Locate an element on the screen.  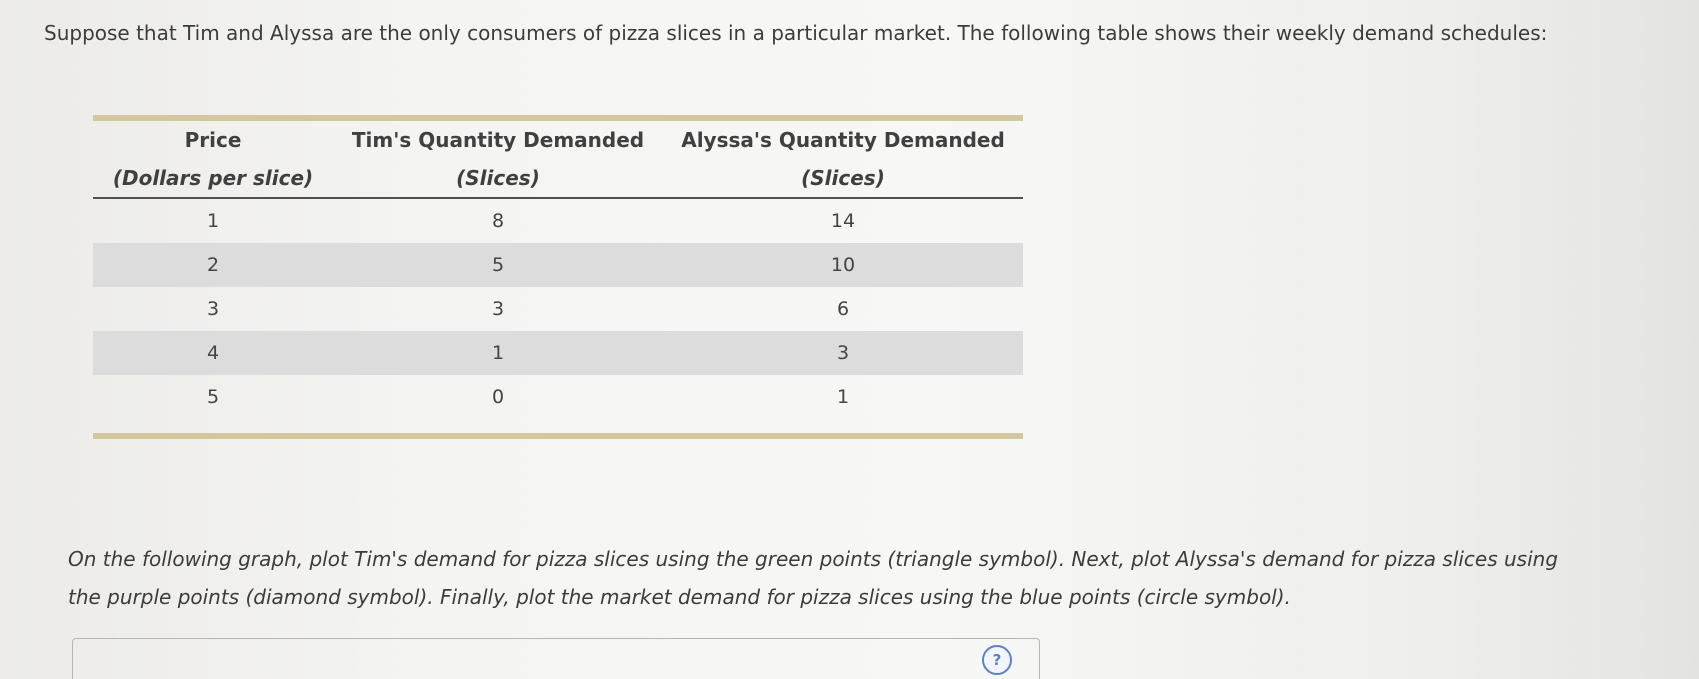
cell-tim: 0 is located at coordinates (498, 397).